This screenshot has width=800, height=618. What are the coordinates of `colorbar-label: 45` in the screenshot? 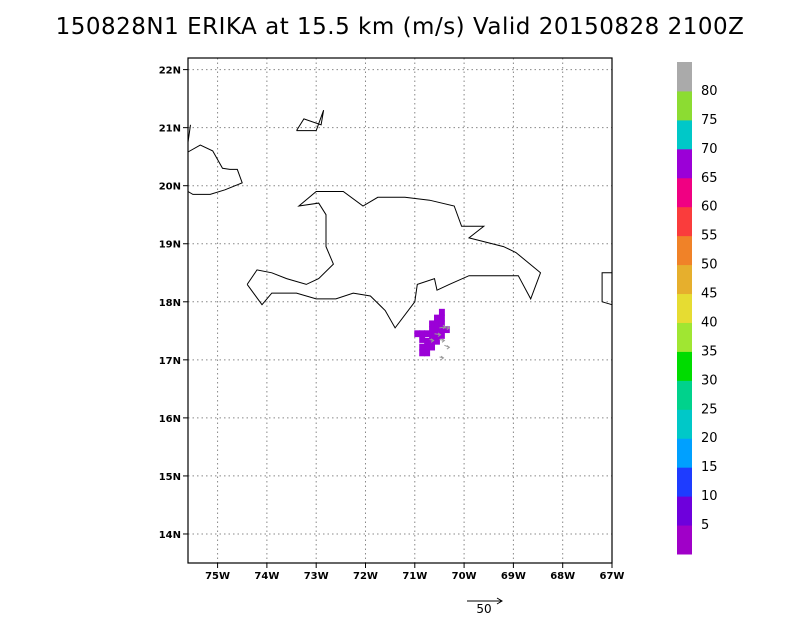 It's located at (709, 294).